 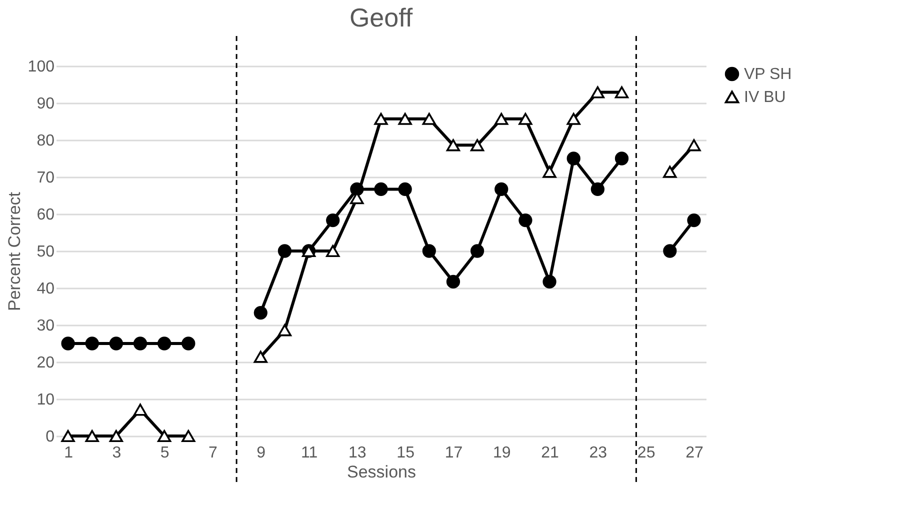 I want to click on x-tick-label: 11, so click(x=309, y=453).